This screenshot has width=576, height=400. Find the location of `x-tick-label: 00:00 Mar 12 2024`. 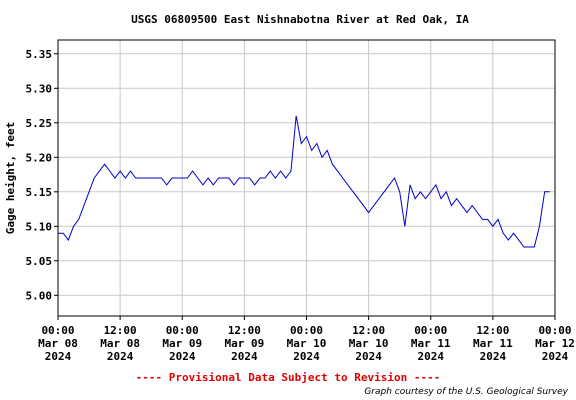

x-tick-label: 00:00 Mar 12 2024 is located at coordinates (555, 343).